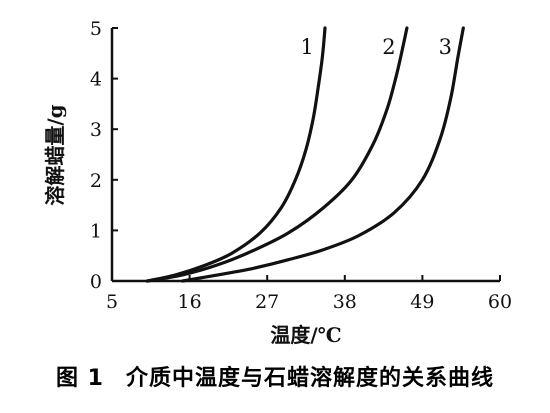 This screenshot has height=413, width=550. Describe the element at coordinates (190, 302) in the screenshot. I see `x-tick-label: 16` at that location.